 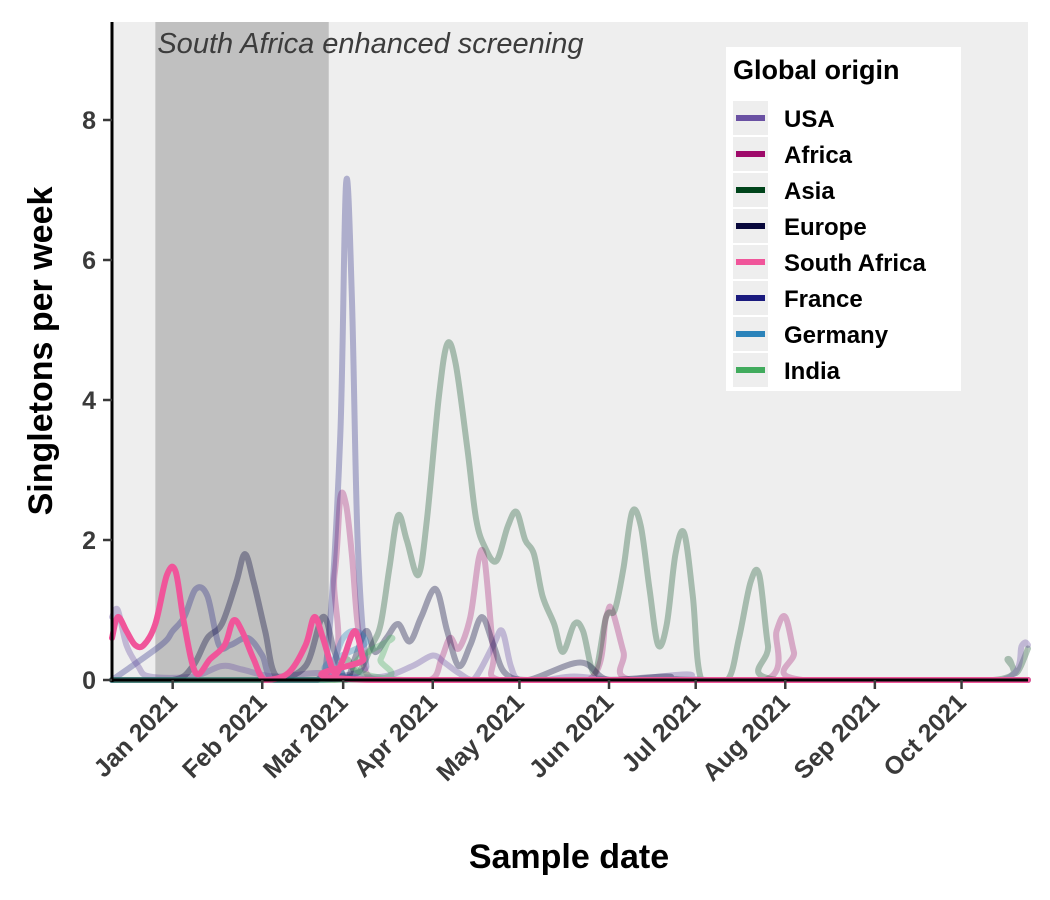 I want to click on y-tick-label: 0, so click(x=89, y=681).